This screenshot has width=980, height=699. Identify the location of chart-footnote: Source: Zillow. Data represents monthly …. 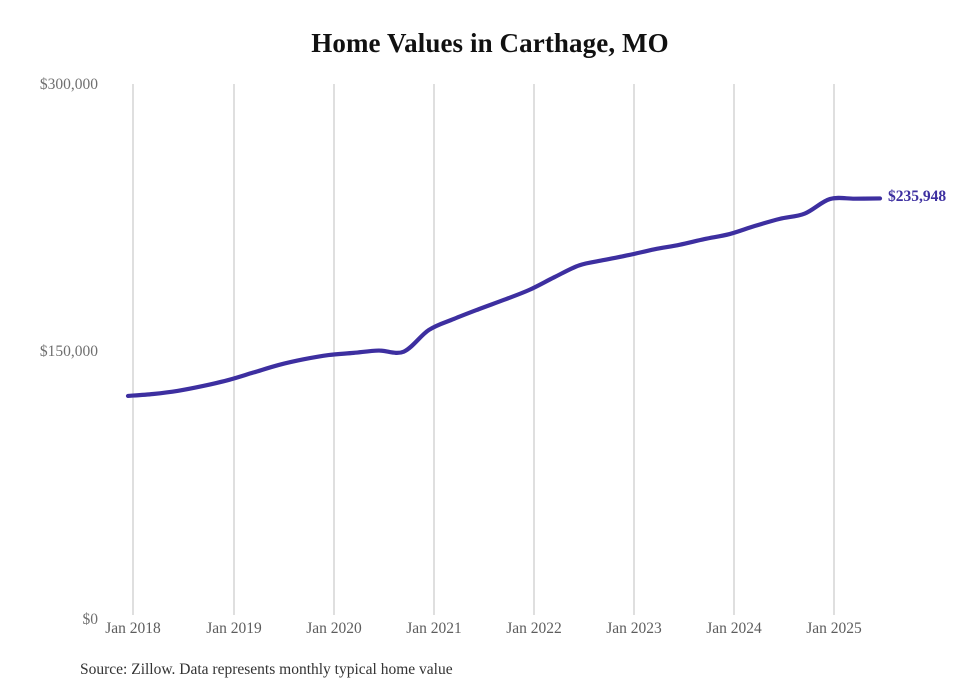
(266, 669).